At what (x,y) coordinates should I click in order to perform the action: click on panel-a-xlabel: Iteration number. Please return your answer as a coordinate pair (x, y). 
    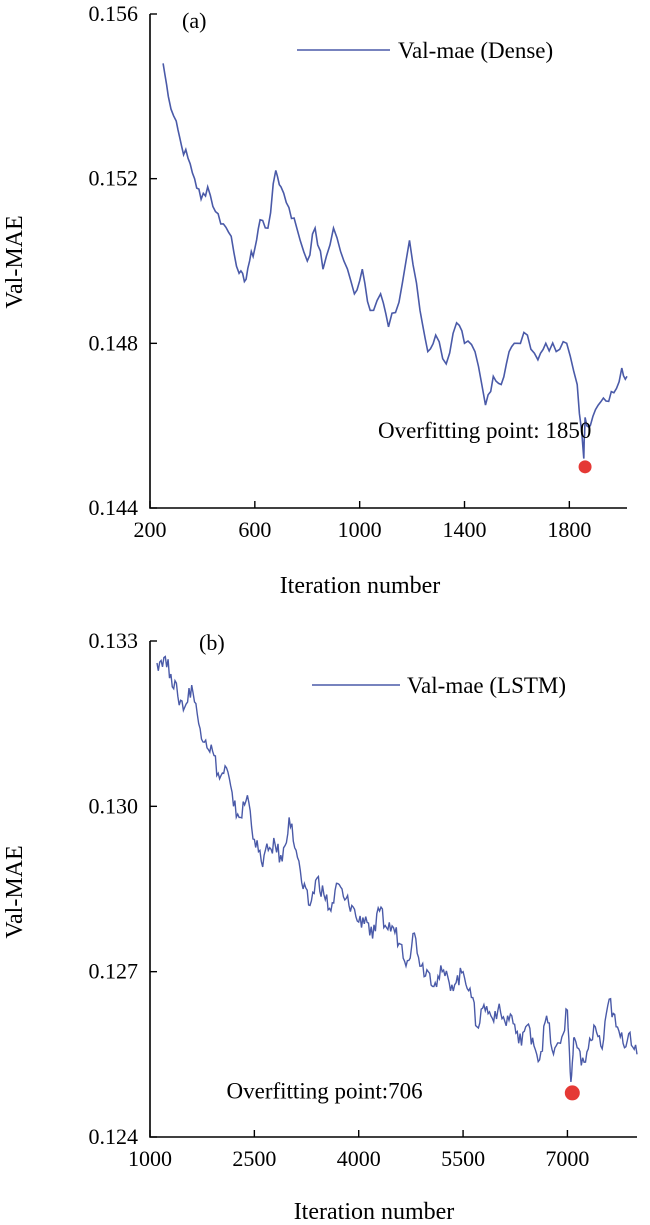
    Looking at the image, I should click on (360, 586).